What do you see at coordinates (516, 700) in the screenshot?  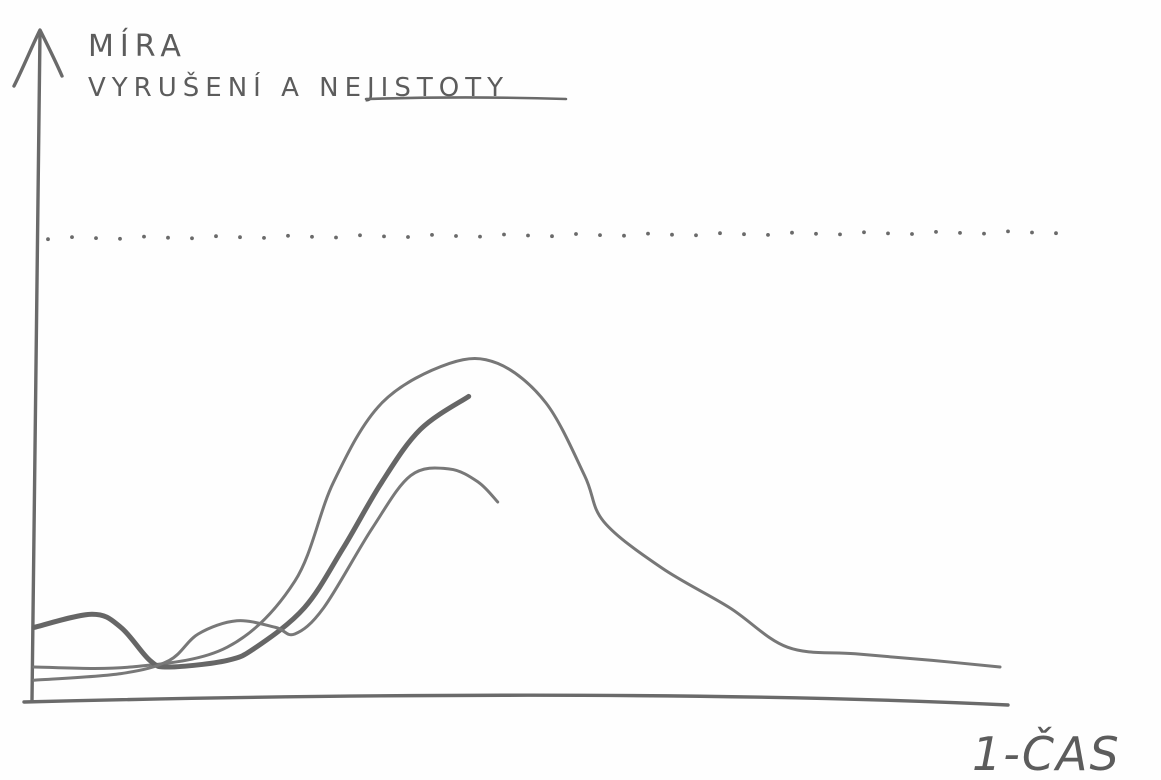 I see `x-axis` at bounding box center [516, 700].